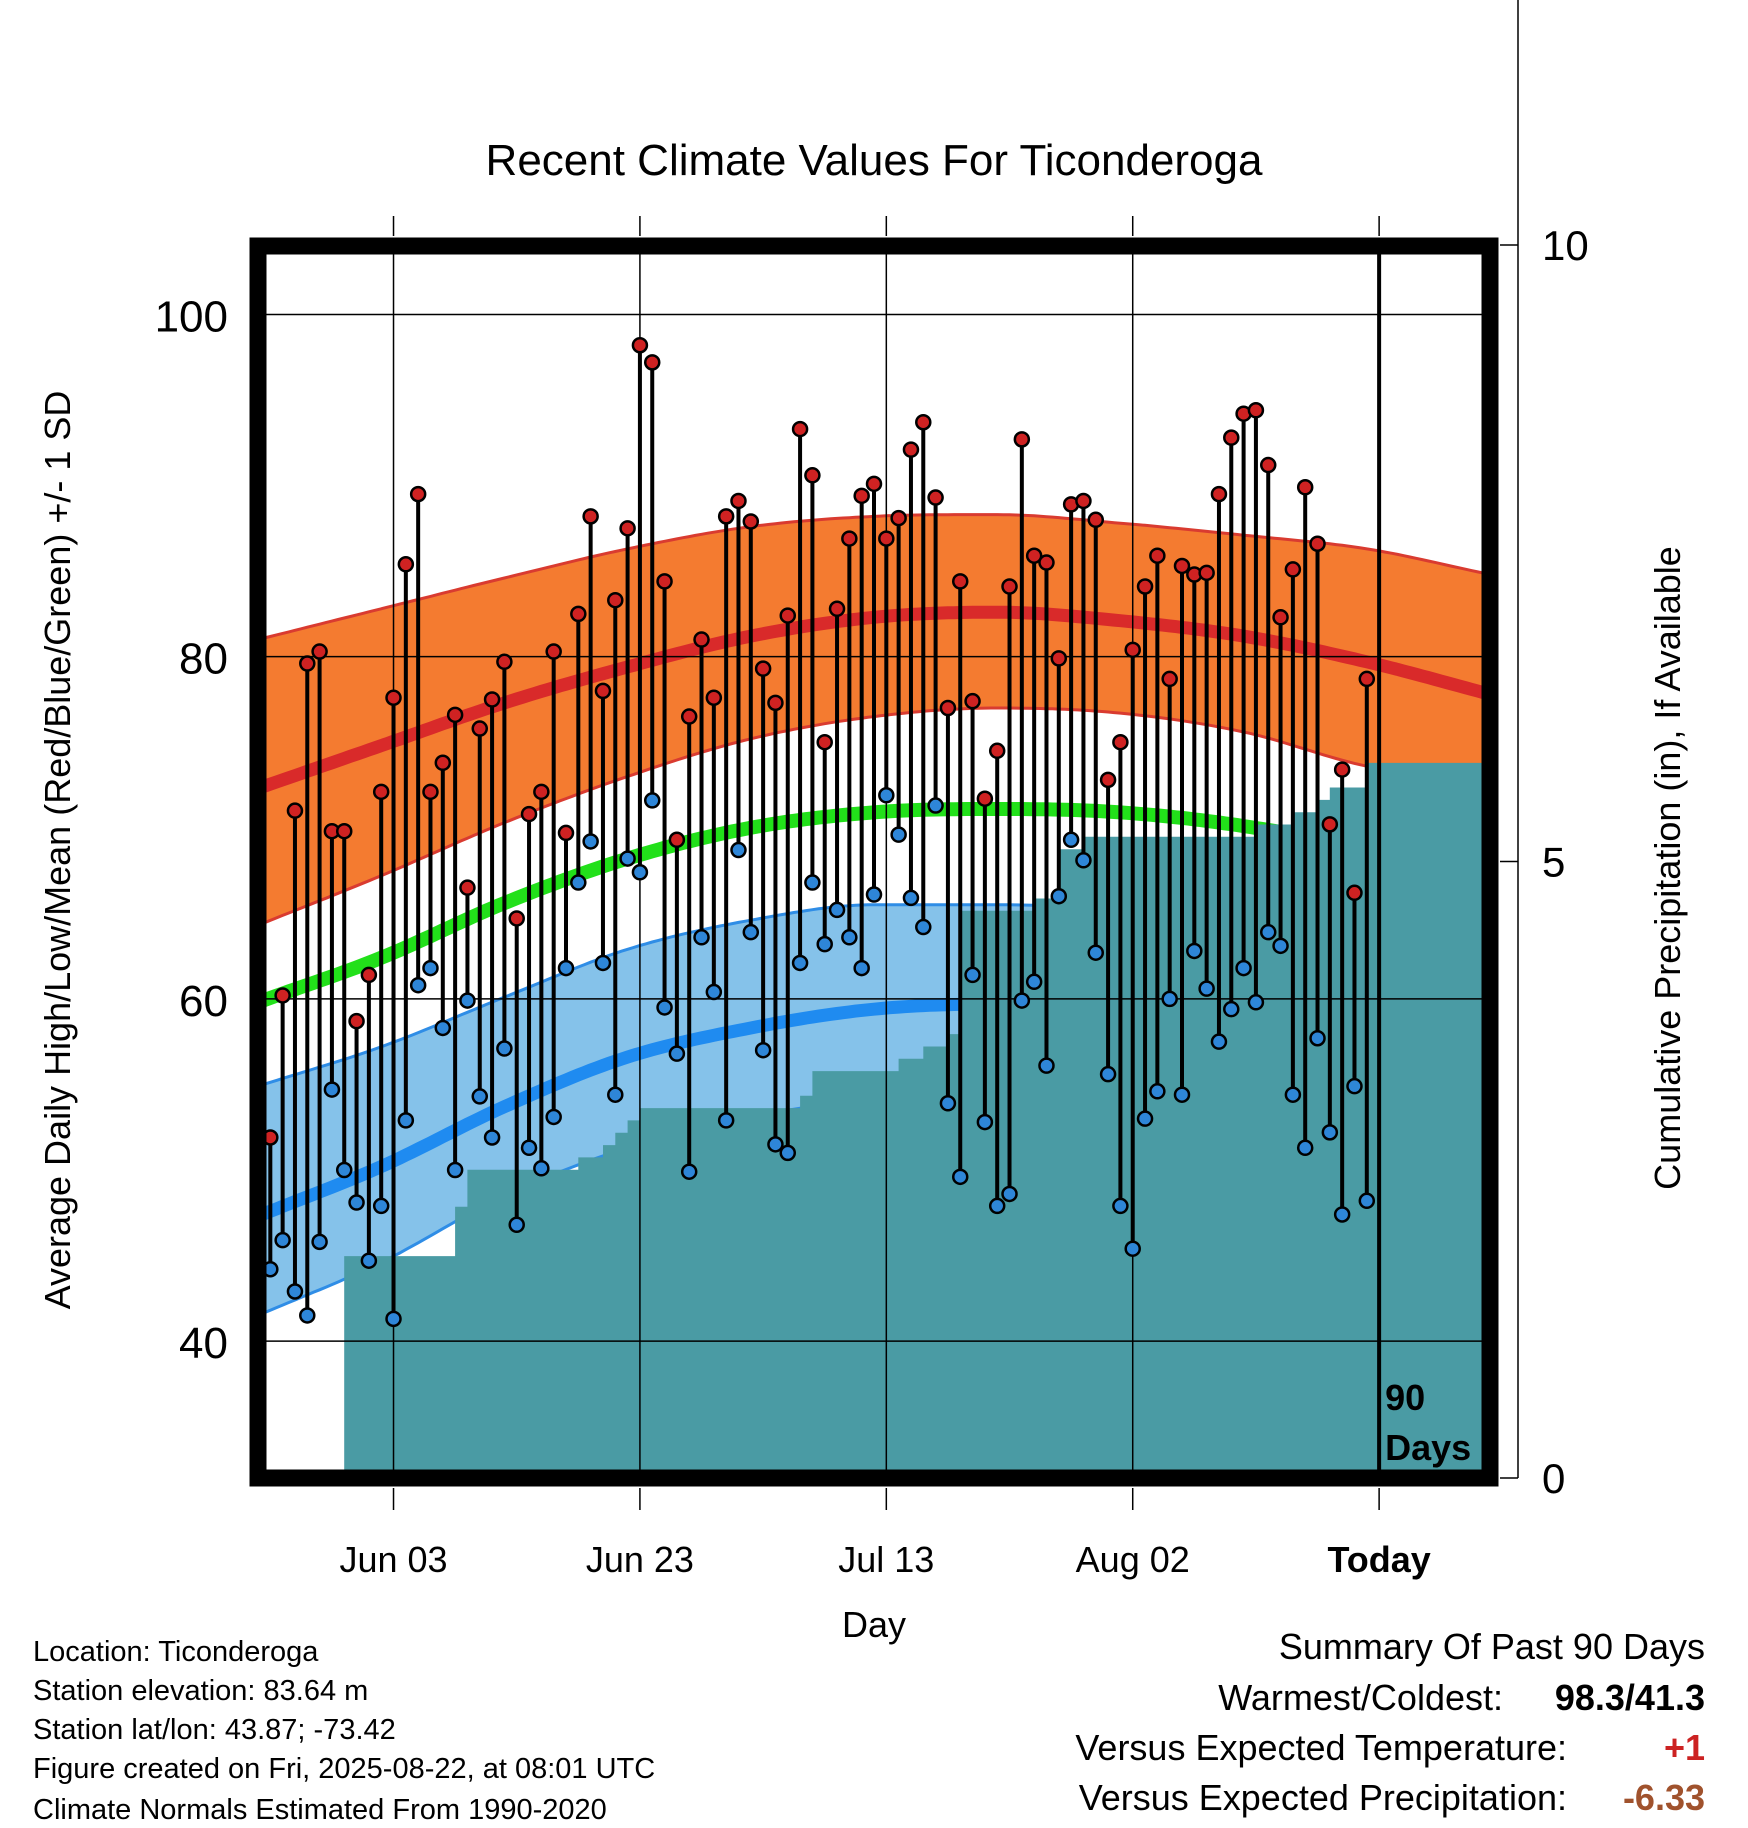  Describe the element at coordinates (191, 316) in the screenshot. I see `y-tick-label: 100` at that location.